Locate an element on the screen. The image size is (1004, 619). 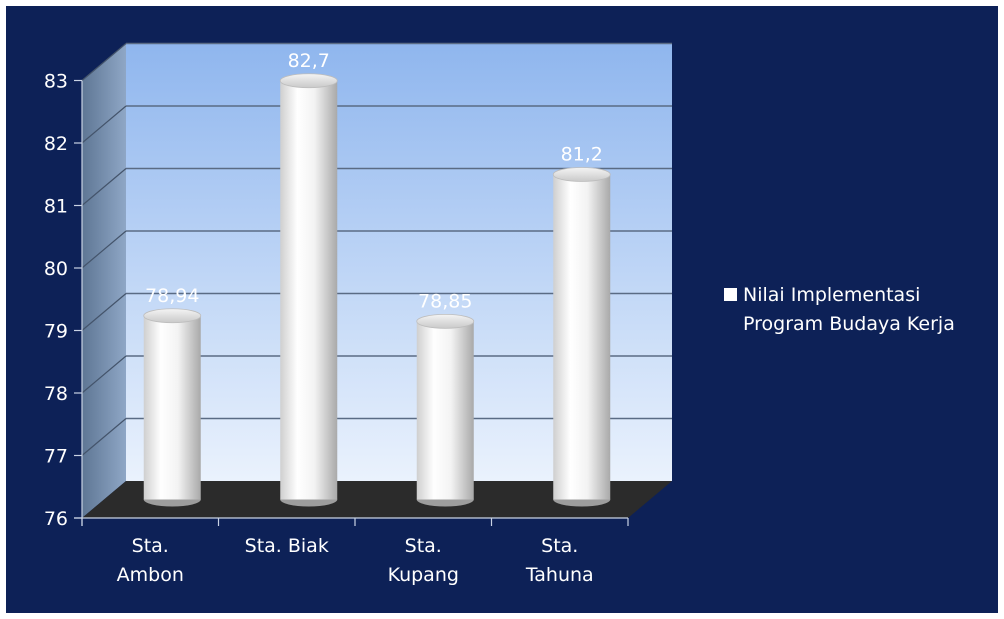
y-tick-label: 82 is located at coordinates (56, 144).